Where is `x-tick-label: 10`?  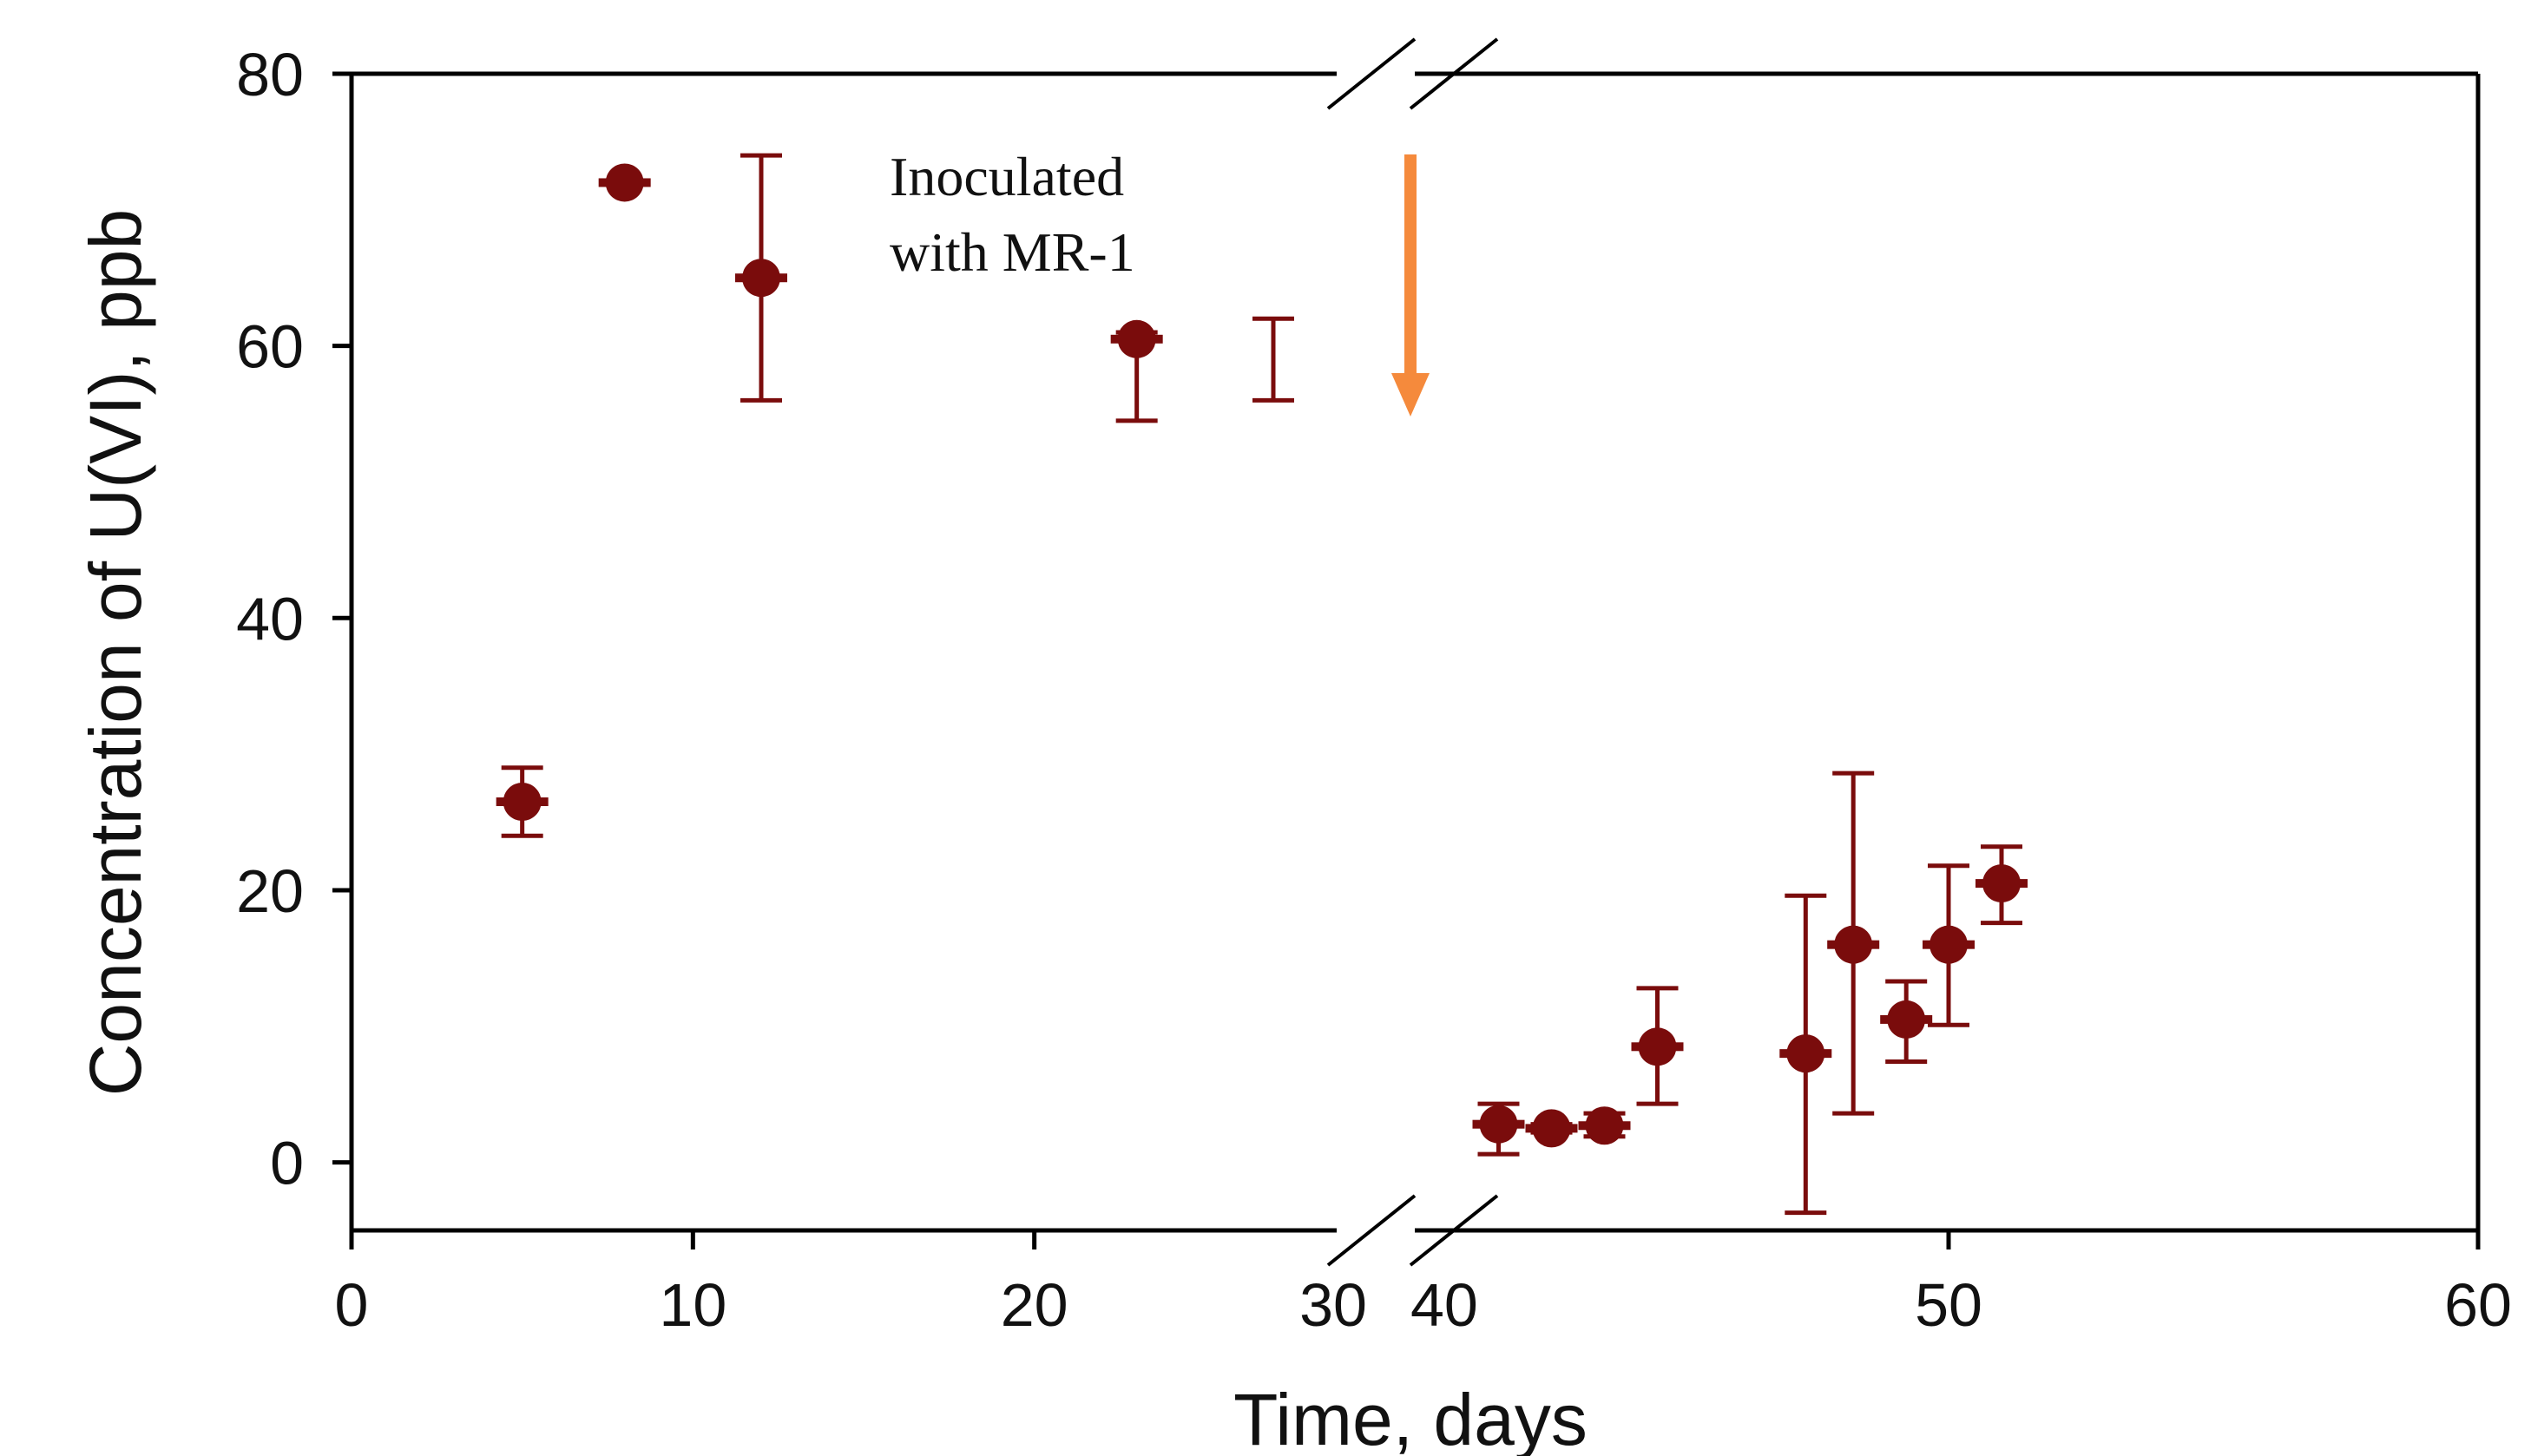 x-tick-label: 10 is located at coordinates (693, 1305).